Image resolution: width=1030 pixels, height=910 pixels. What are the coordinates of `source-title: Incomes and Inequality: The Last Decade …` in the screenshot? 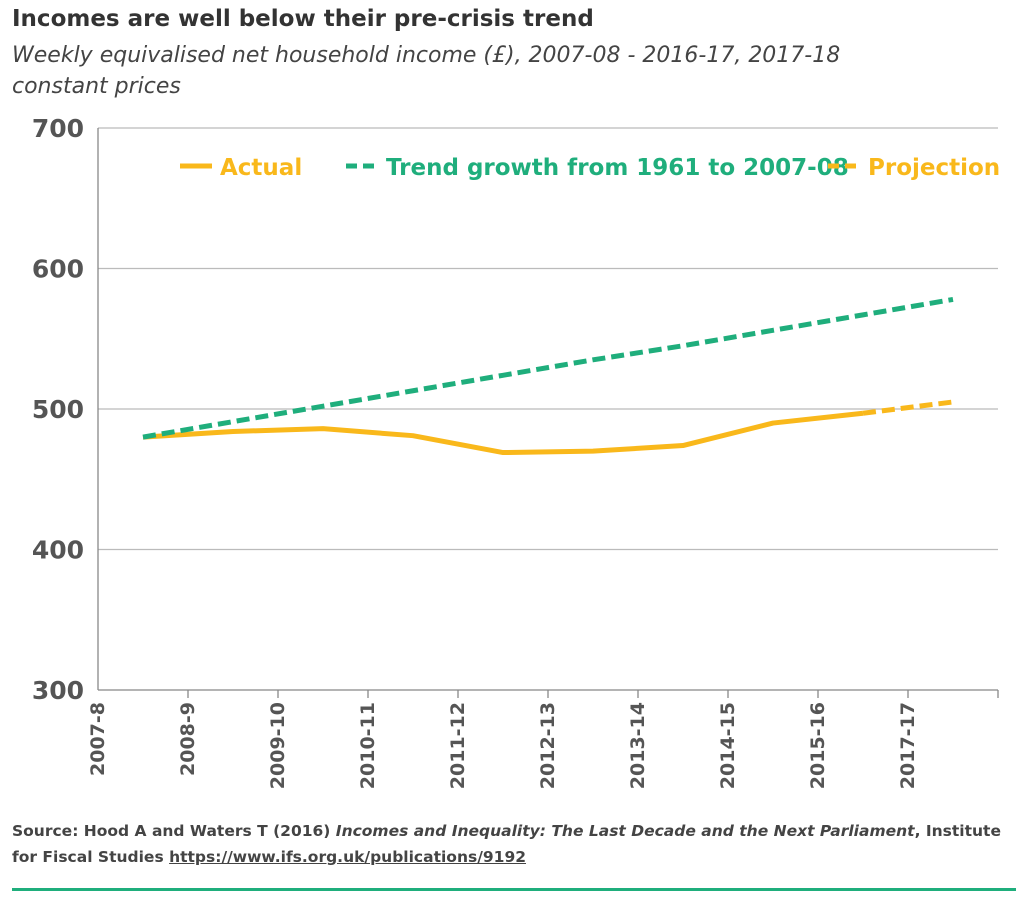 It's located at (625, 831).